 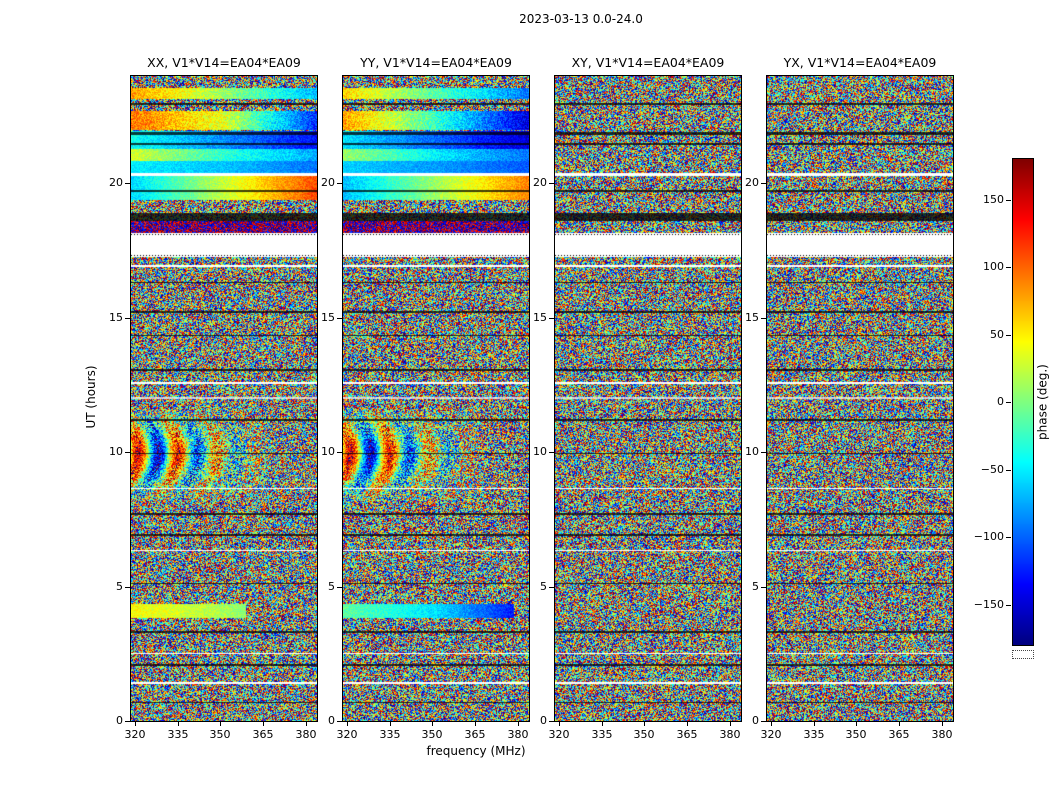 I want to click on colorbar-tick-label: −150, so click(x=988, y=604).